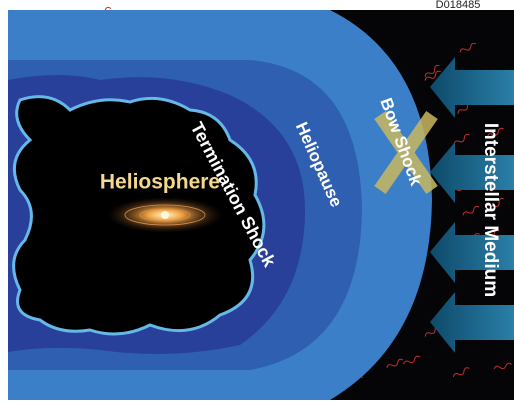  Describe the element at coordinates (160, 182) in the screenshot. I see `heliosphere-label: Heliosphere` at that location.